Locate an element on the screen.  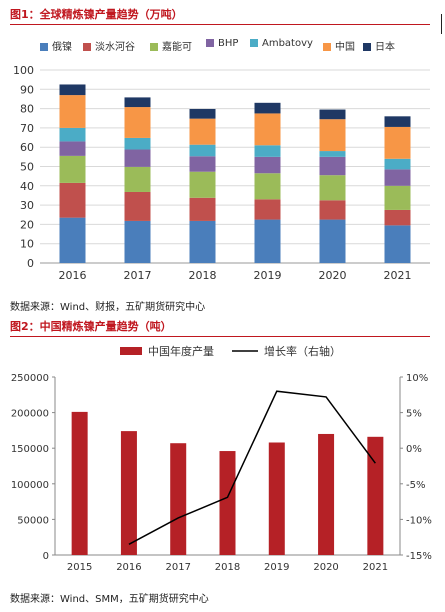
legend-label: 日本 is located at coordinates (385, 47).